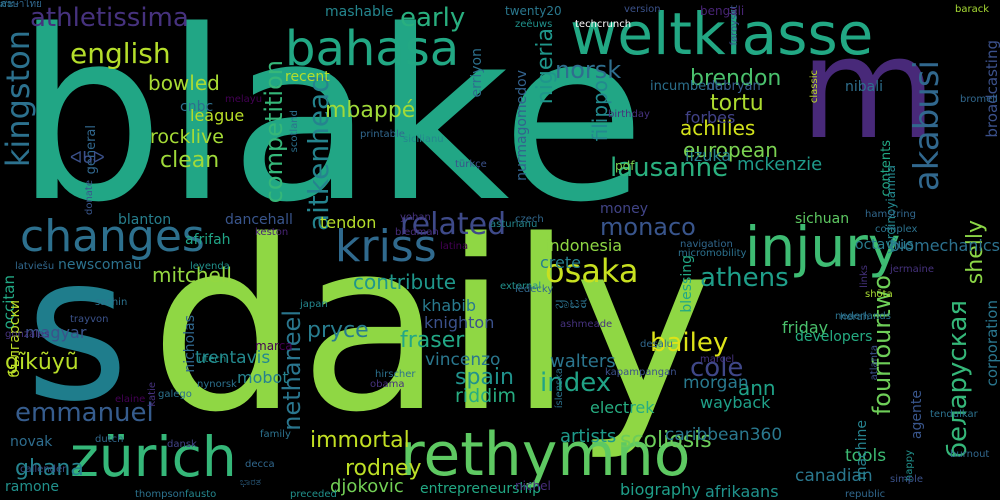 The height and width of the screenshot is (500, 1000). I want to click on cloud-word: hirscher, so click(395, 374).